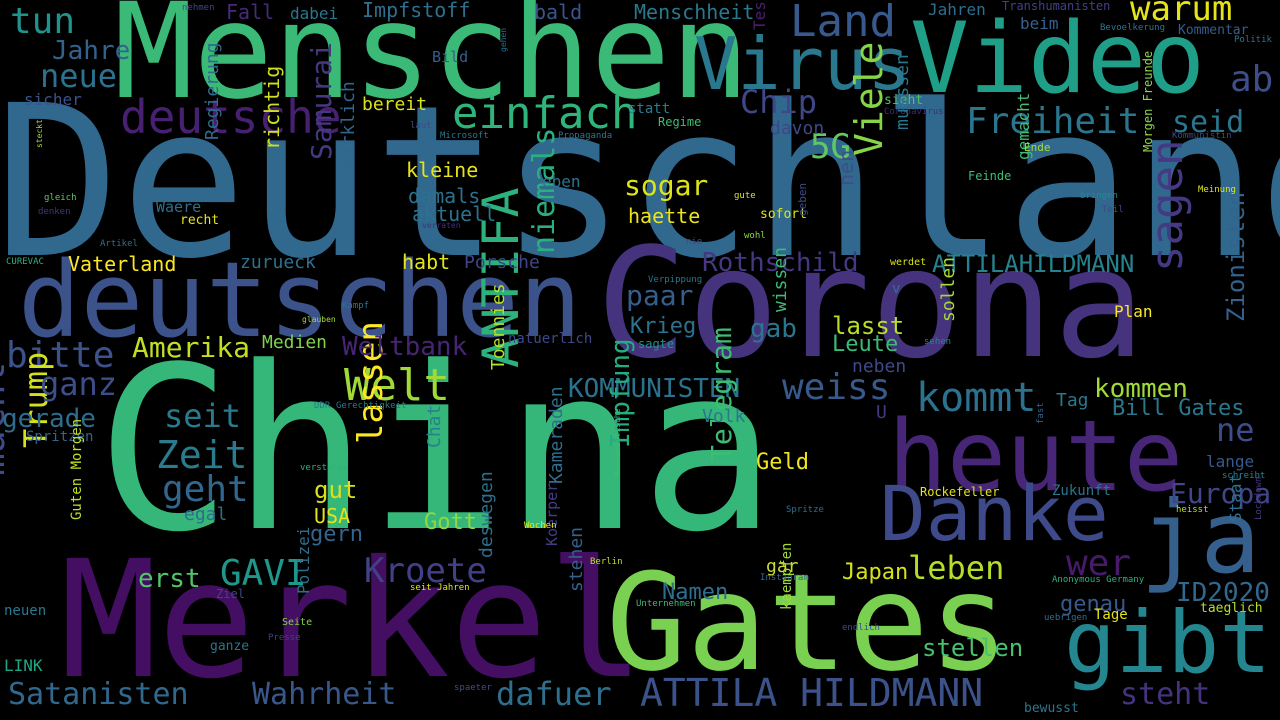  What do you see at coordinates (426, 262) in the screenshot?
I see `word-habt: habt` at bounding box center [426, 262].